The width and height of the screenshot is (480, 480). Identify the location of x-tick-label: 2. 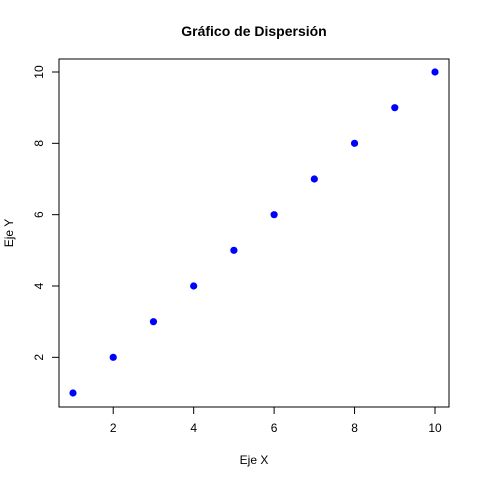
(113, 428).